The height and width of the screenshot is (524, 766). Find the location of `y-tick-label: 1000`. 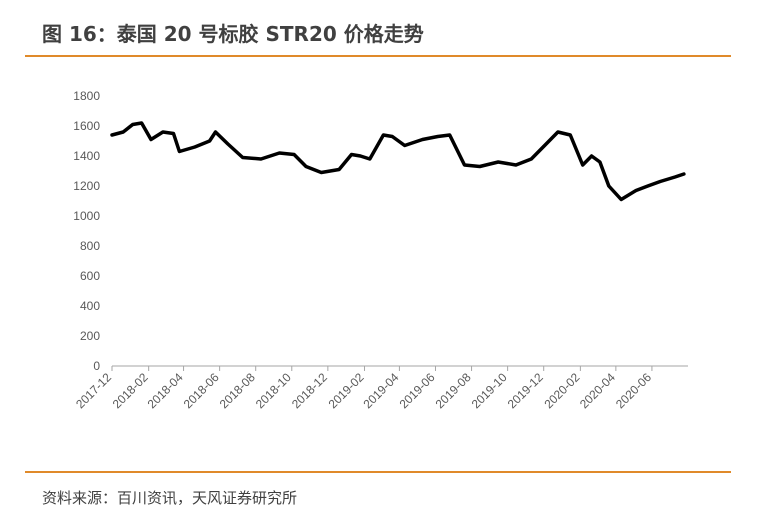

y-tick-label: 1000 is located at coordinates (86, 216).